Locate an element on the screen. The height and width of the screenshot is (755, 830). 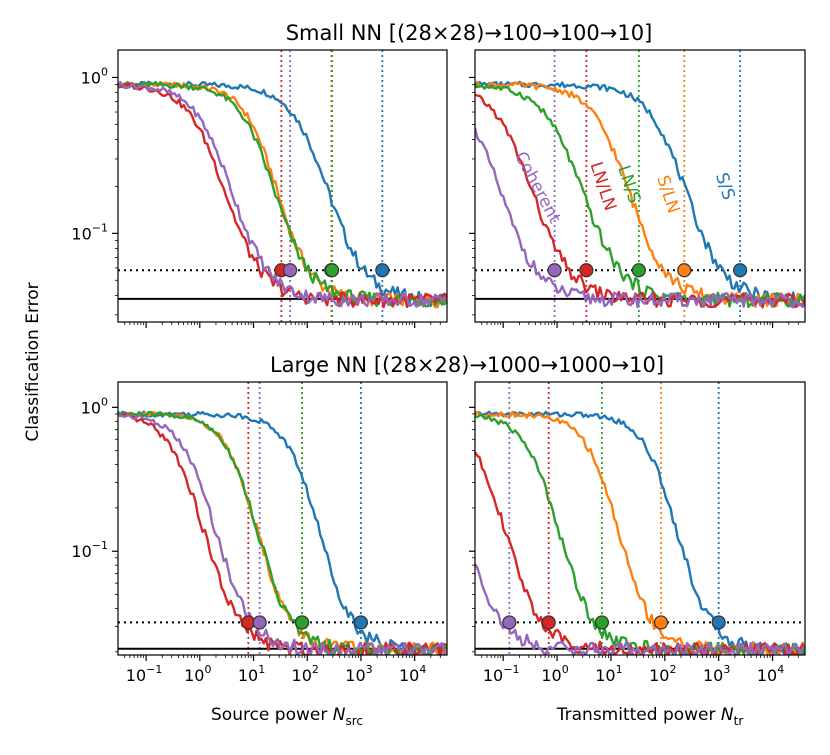
y-axis-label: Classification Error is located at coordinates (33, 361).